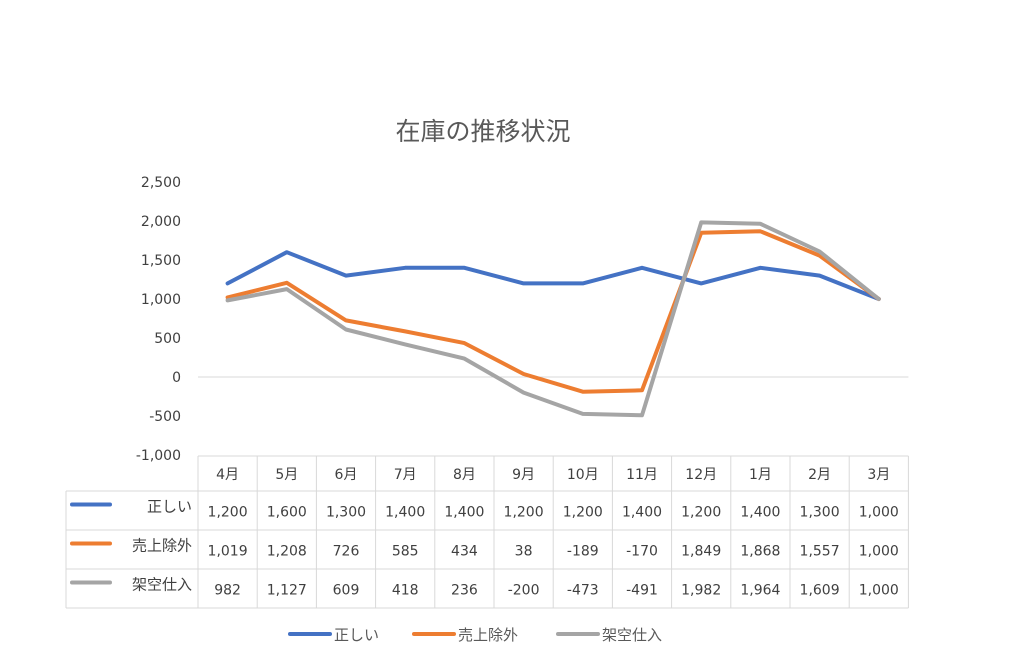 This screenshot has width=1024, height=668. I want to click on y-tick-label: 500, so click(167, 339).